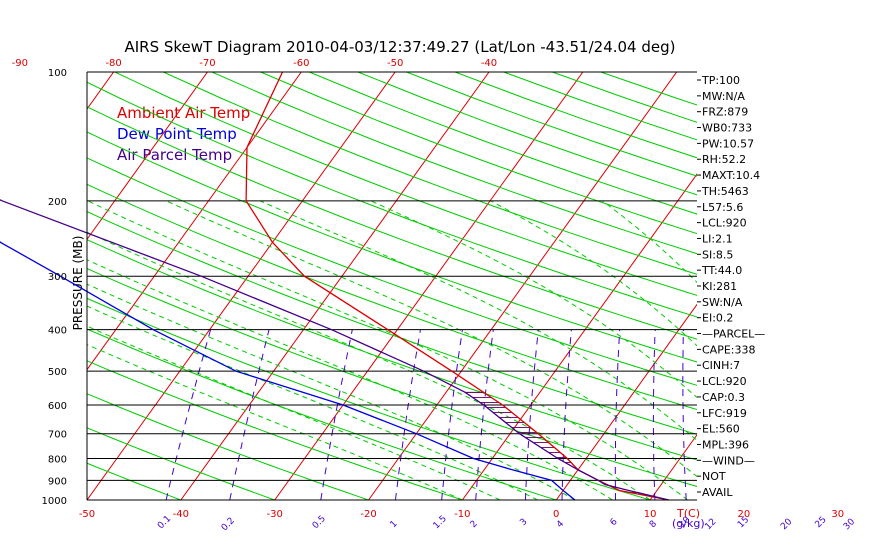  Describe the element at coordinates (174, 155) in the screenshot. I see `legend-parcel: Air Parcel Temp` at that location.